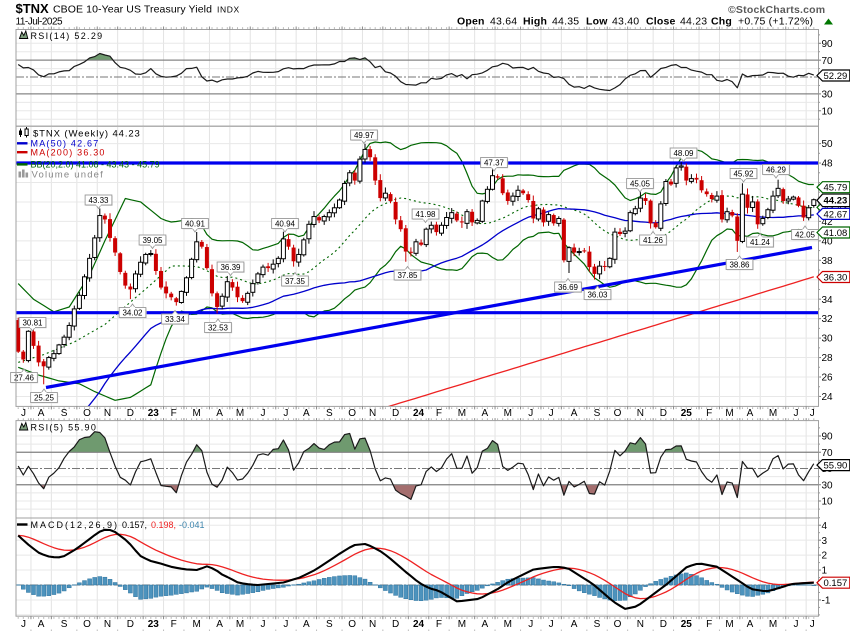  Describe the element at coordinates (828, 111) in the screenshot. I see `svg-text: 10` at that location.